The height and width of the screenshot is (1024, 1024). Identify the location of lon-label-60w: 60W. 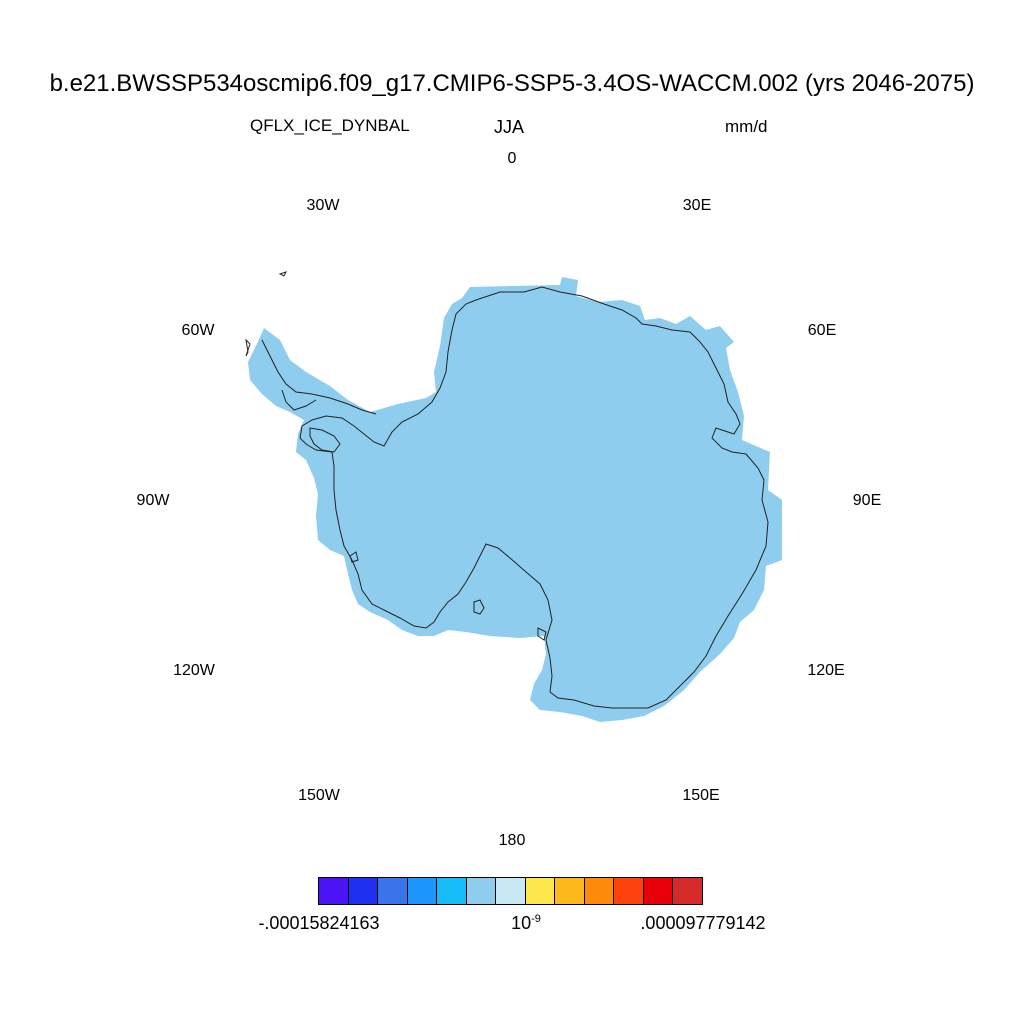
(198, 330).